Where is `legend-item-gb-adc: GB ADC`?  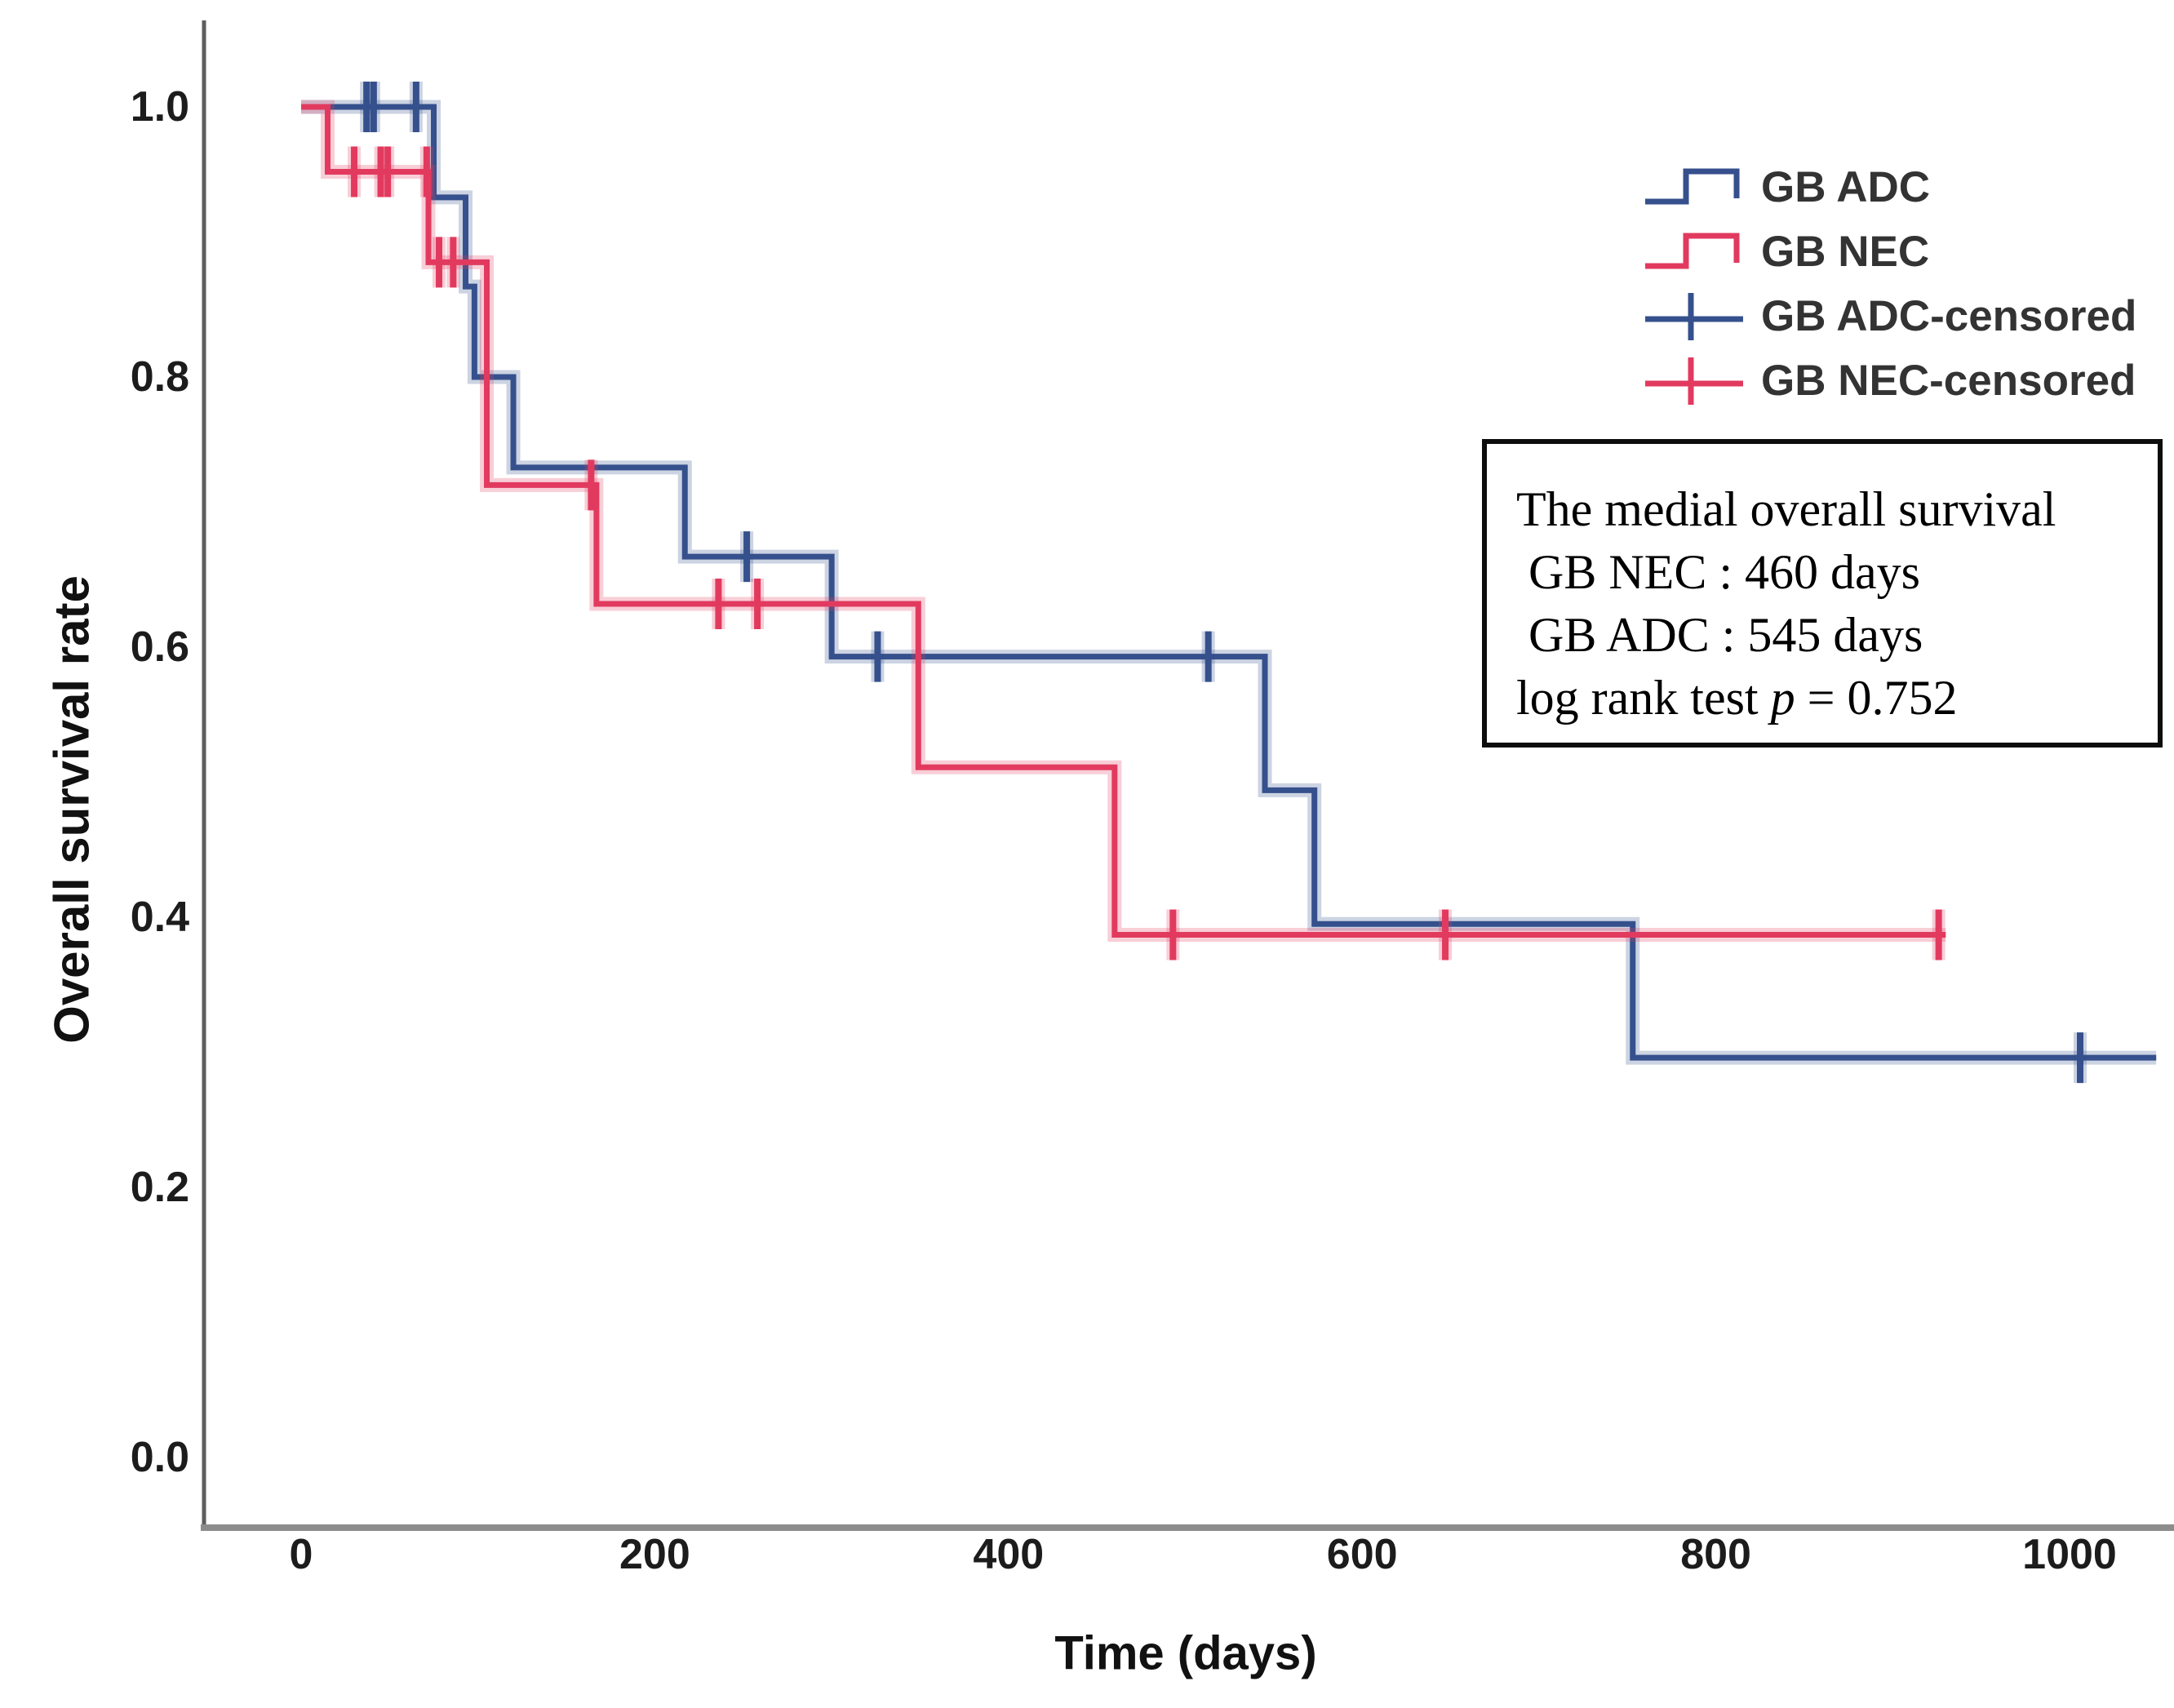 legend-item-gb-adc: GB ADC is located at coordinates (1889, 188).